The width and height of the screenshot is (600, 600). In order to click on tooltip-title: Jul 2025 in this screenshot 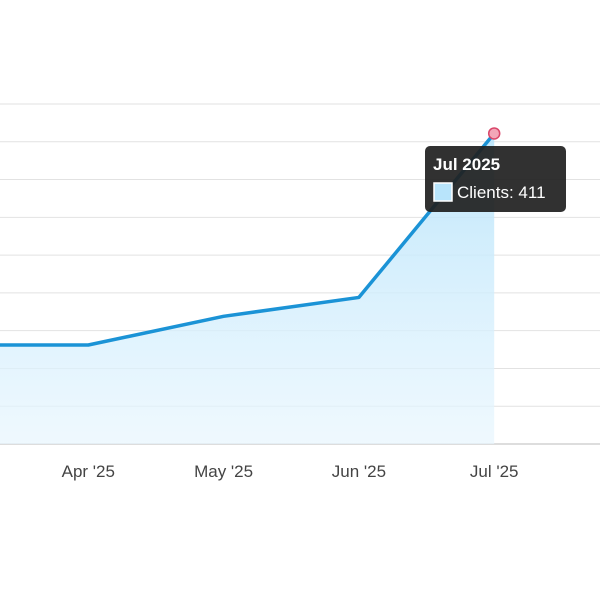, I will do `click(466, 164)`.